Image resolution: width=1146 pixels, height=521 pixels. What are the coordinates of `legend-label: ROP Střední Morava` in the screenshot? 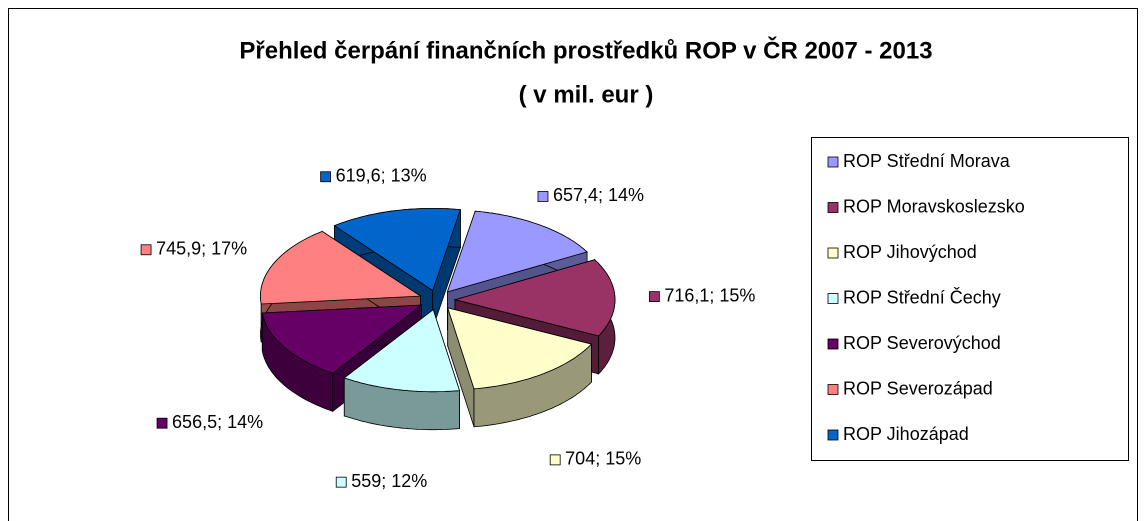 It's located at (927, 161).